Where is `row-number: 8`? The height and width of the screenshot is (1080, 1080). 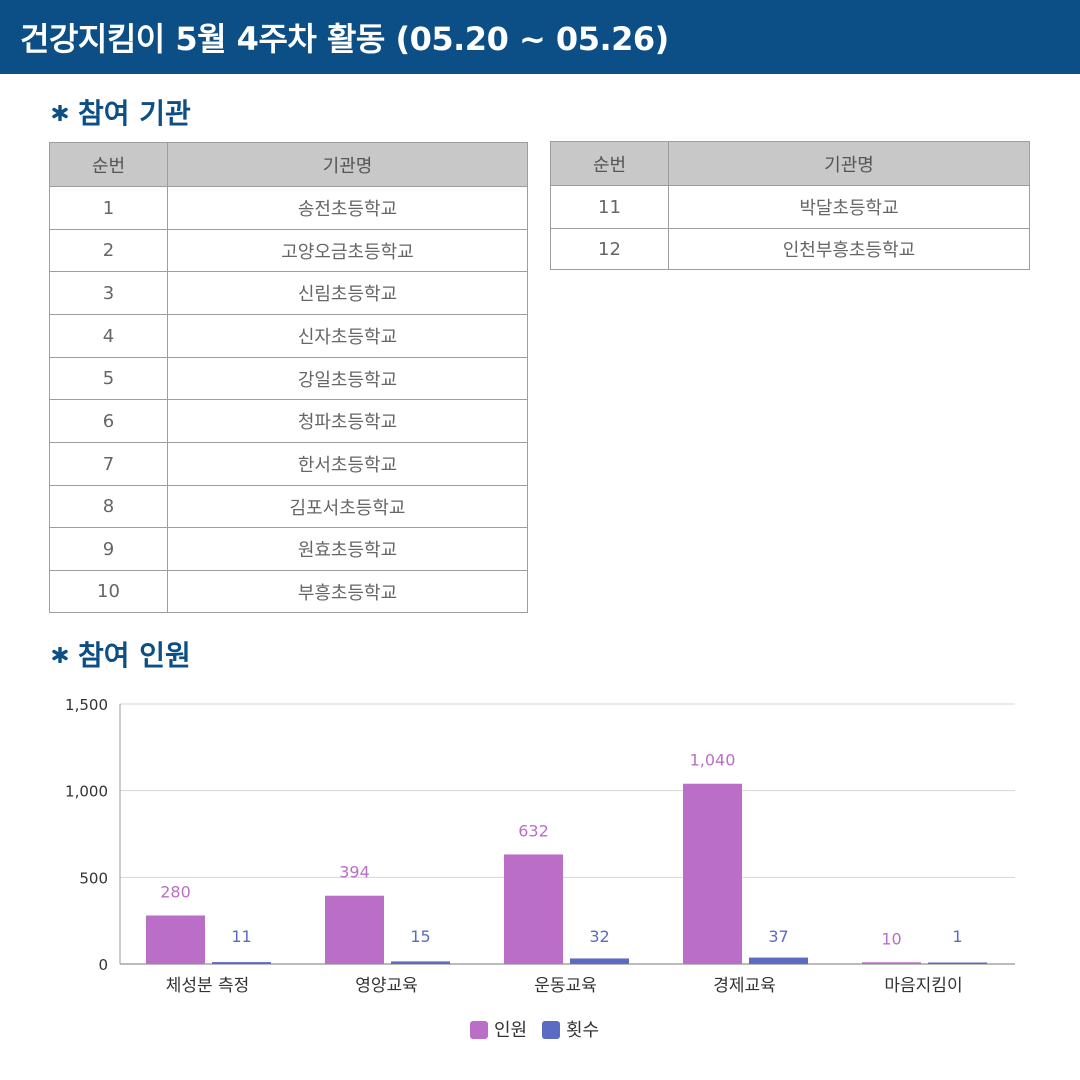
row-number: 8 is located at coordinates (108, 506).